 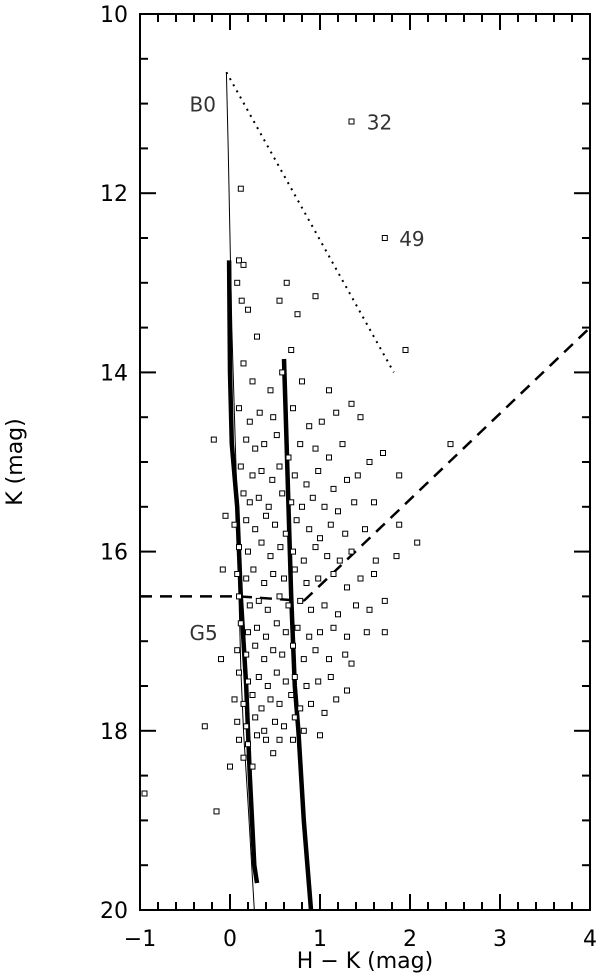 What do you see at coordinates (204, 633) in the screenshot?
I see `annotation-g5: G5` at bounding box center [204, 633].